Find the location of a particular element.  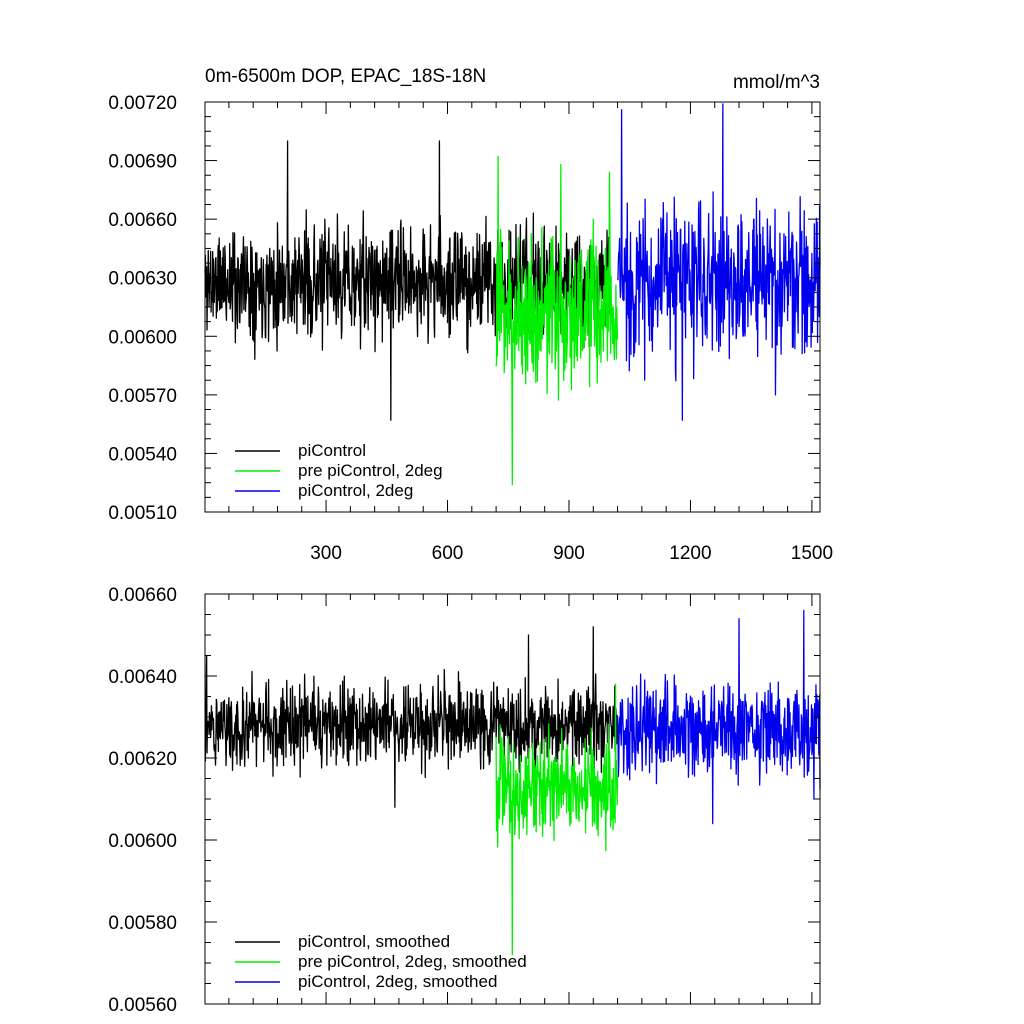

bottom-series-line-picontrol-2deg-smoothed is located at coordinates (718, 717).